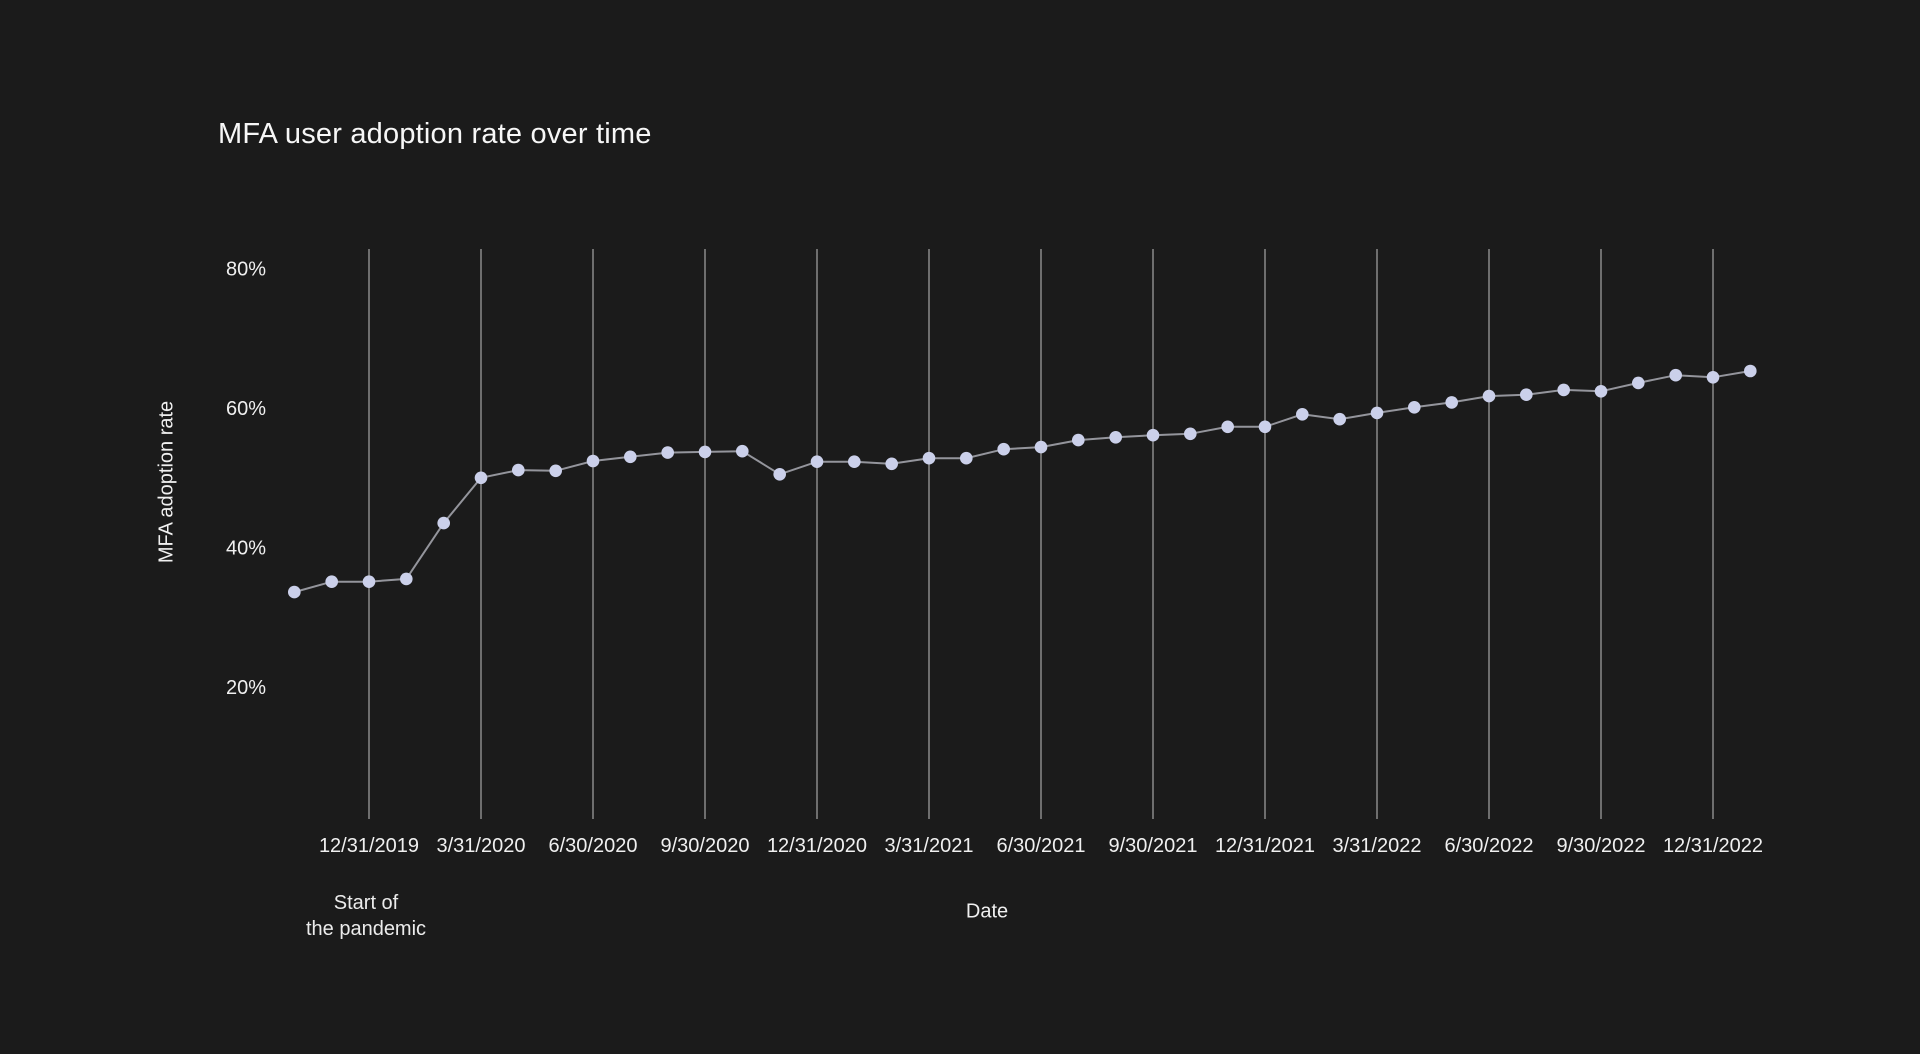 This screenshot has height=1054, width=1920. I want to click on x-tick-label: 3/31/2020, so click(481, 846).